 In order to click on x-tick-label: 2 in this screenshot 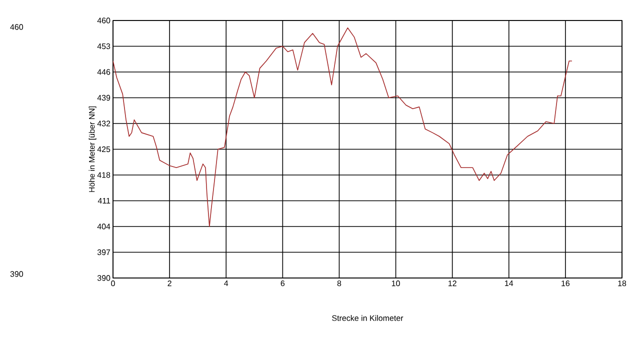, I will do `click(170, 283)`.